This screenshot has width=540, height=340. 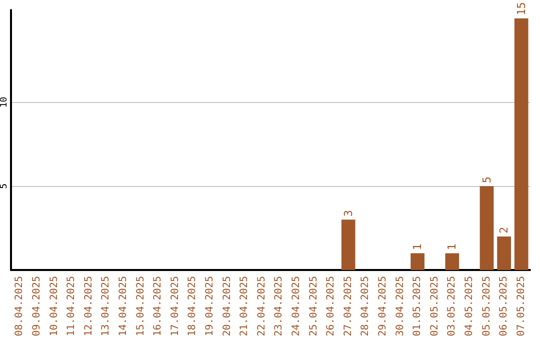 I want to click on data-label: 3, so click(x=348, y=213).